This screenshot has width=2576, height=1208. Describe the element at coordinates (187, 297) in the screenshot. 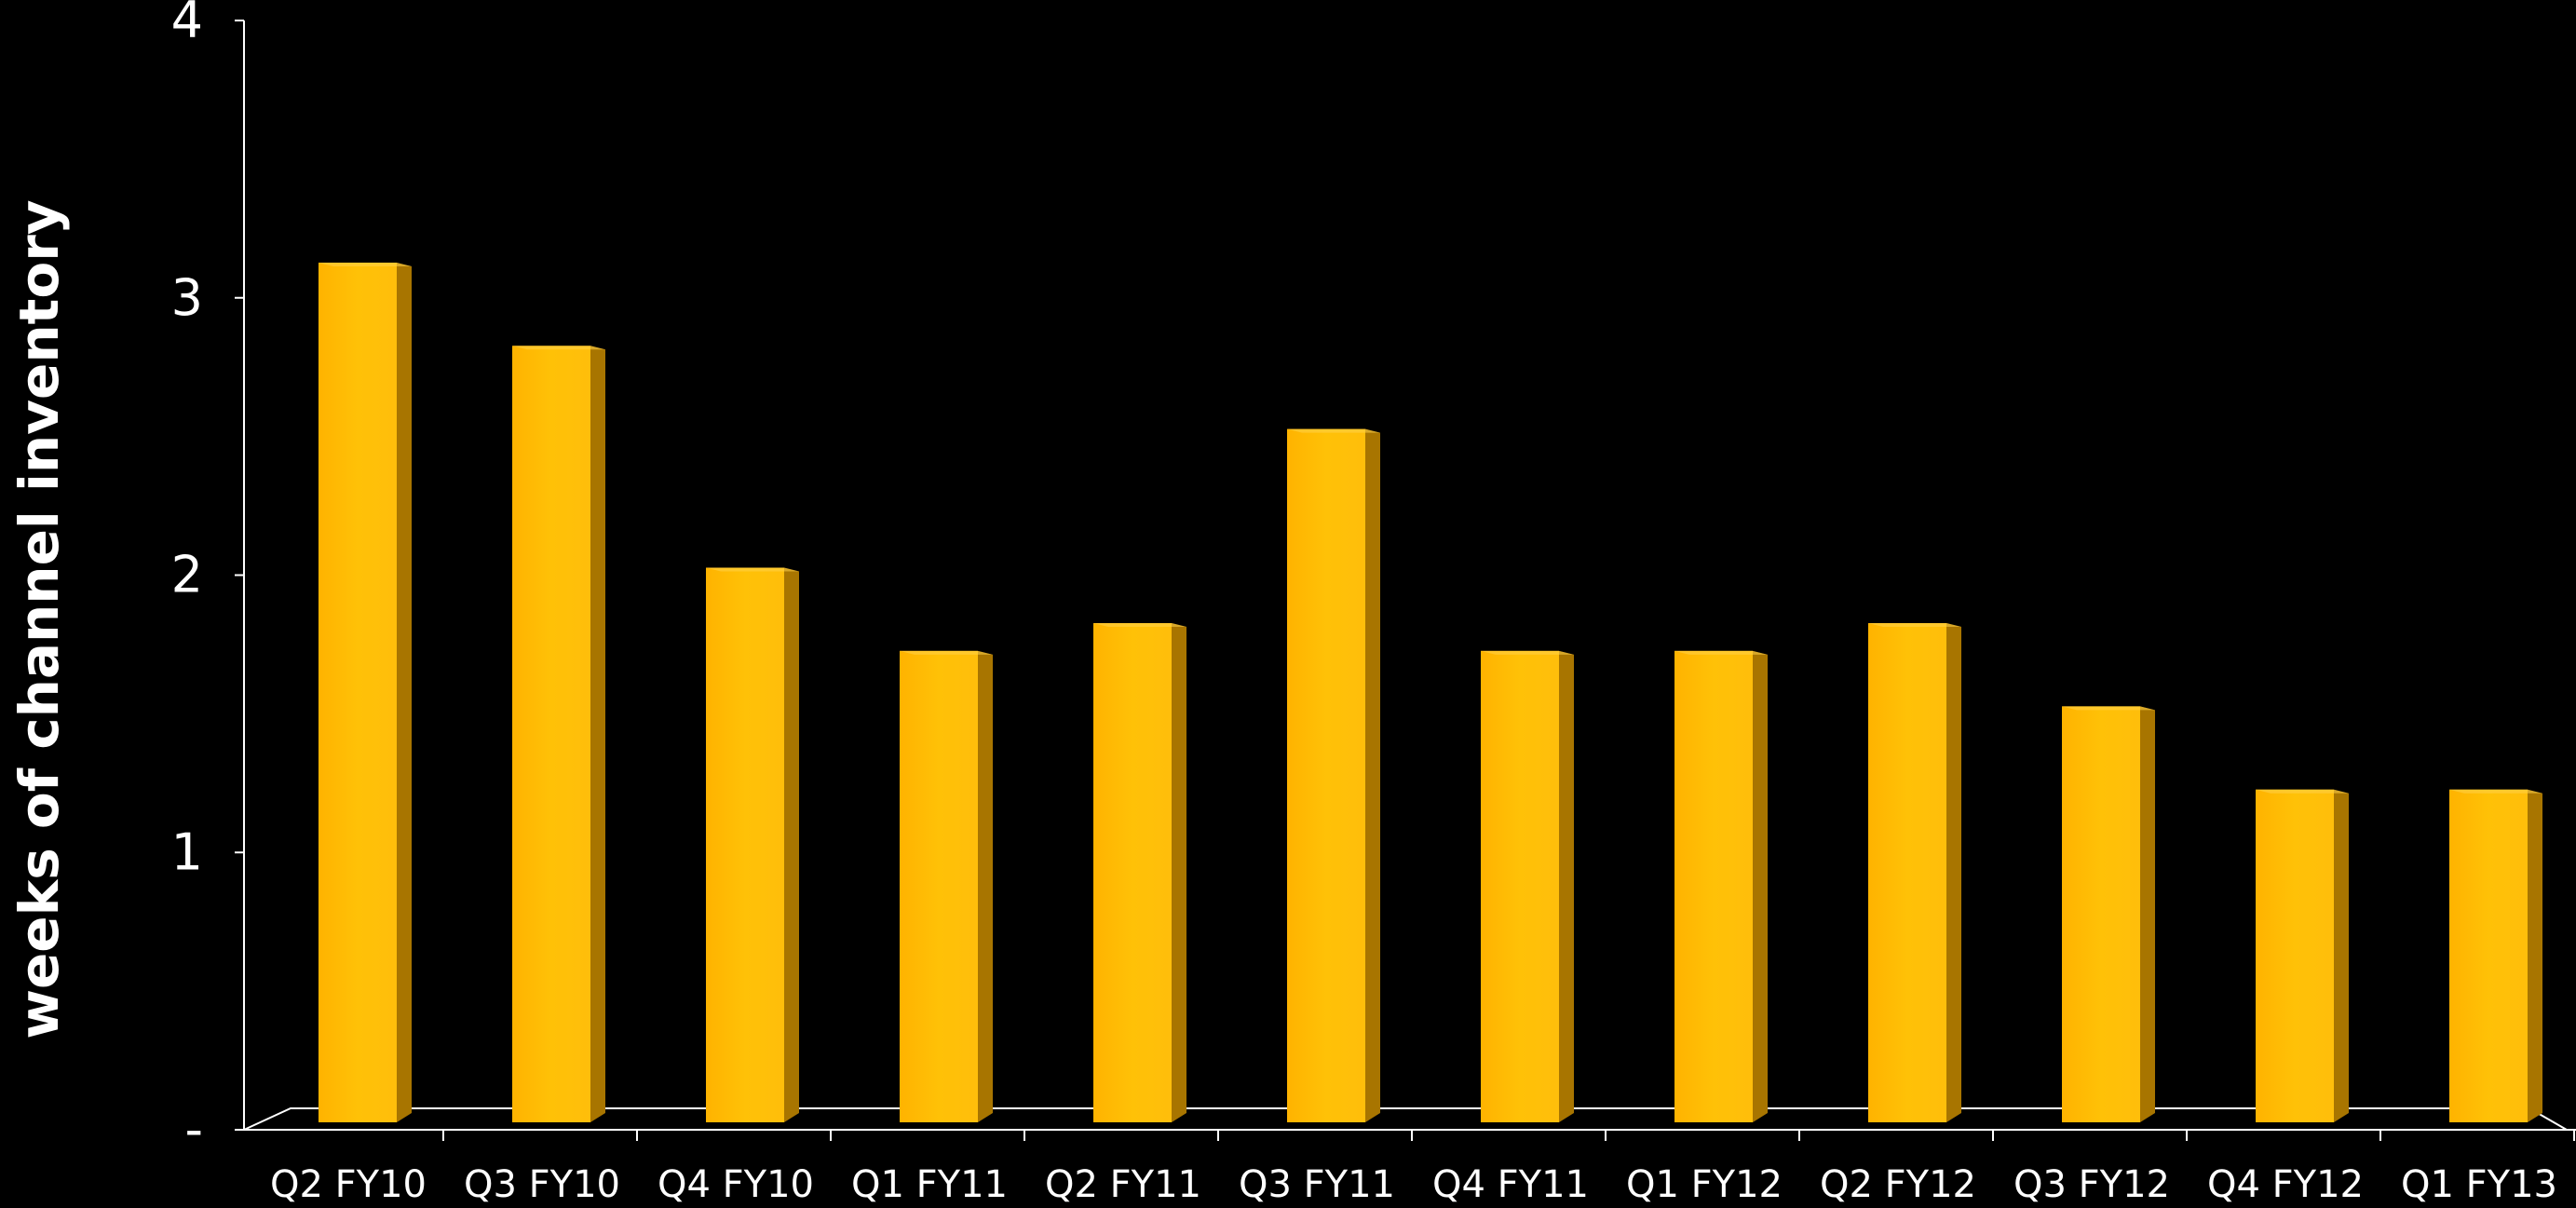

I see `y-tick-label: 3` at that location.